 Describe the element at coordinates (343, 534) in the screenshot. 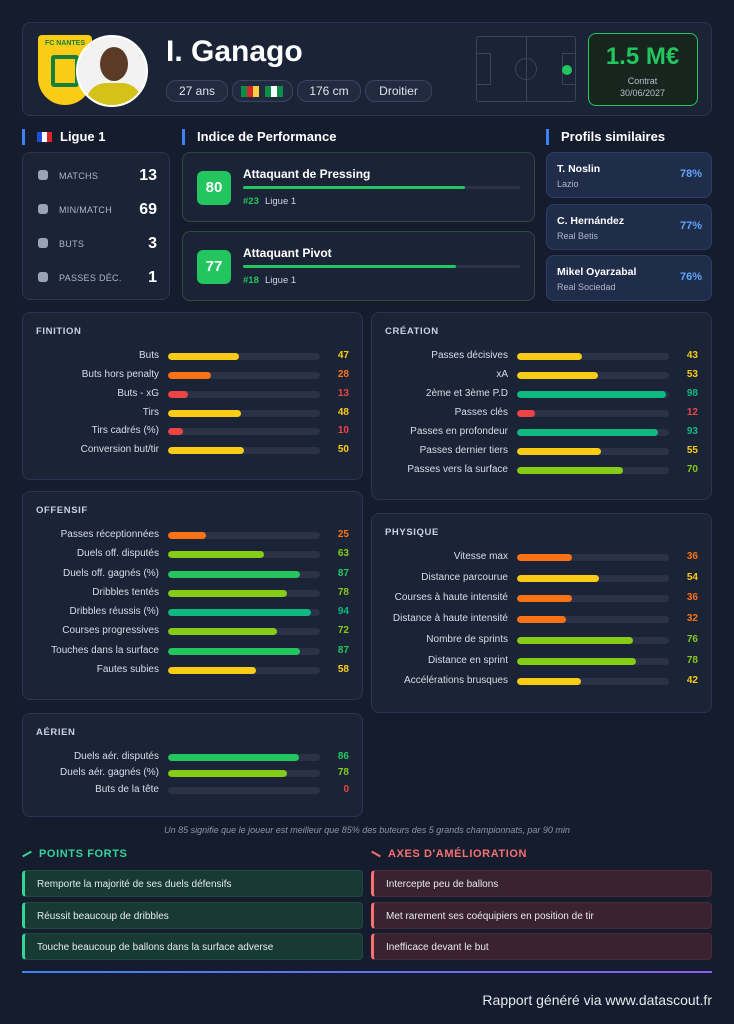

I see `stat-value: 25` at that location.